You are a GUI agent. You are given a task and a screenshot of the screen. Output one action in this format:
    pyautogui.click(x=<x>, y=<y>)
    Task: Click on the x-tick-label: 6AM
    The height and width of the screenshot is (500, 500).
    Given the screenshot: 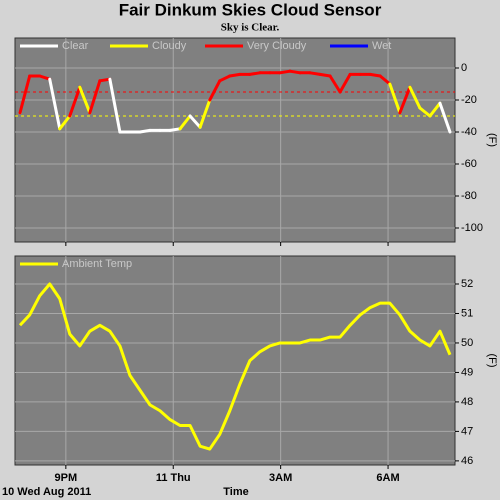 What is the action you would take?
    pyautogui.click(x=387, y=478)
    